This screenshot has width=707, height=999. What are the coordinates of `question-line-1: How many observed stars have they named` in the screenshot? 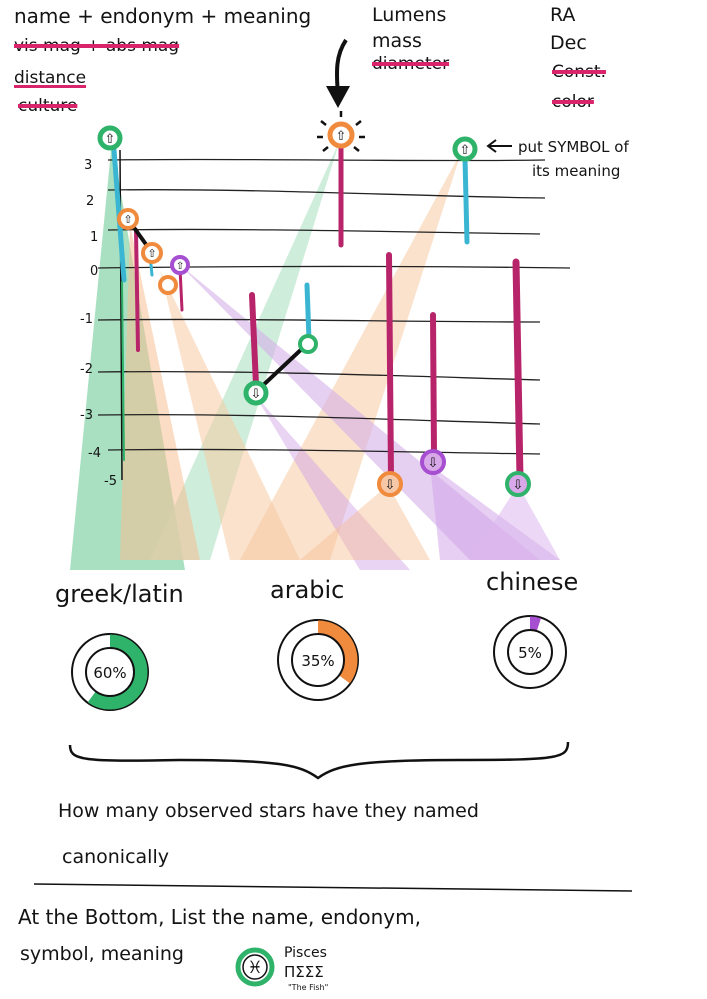 It's located at (268, 811).